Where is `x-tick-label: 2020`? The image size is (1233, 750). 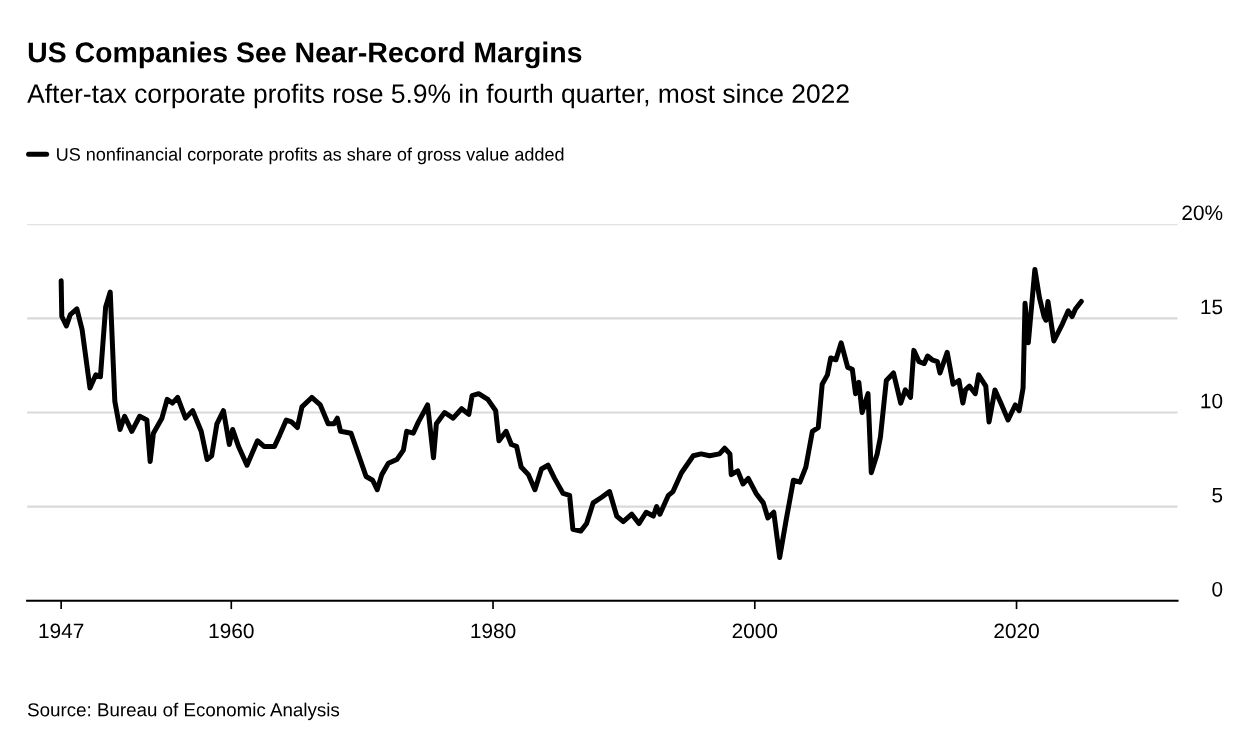 x-tick-label: 2020 is located at coordinates (1016, 631).